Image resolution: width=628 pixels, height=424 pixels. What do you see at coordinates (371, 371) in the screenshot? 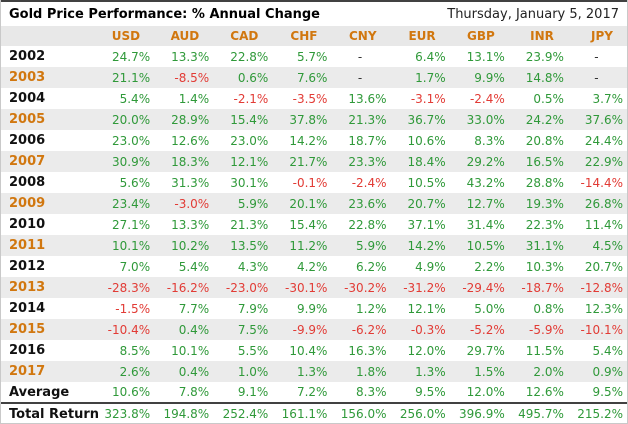
I see `value-cell: 1.8%` at bounding box center [371, 371].